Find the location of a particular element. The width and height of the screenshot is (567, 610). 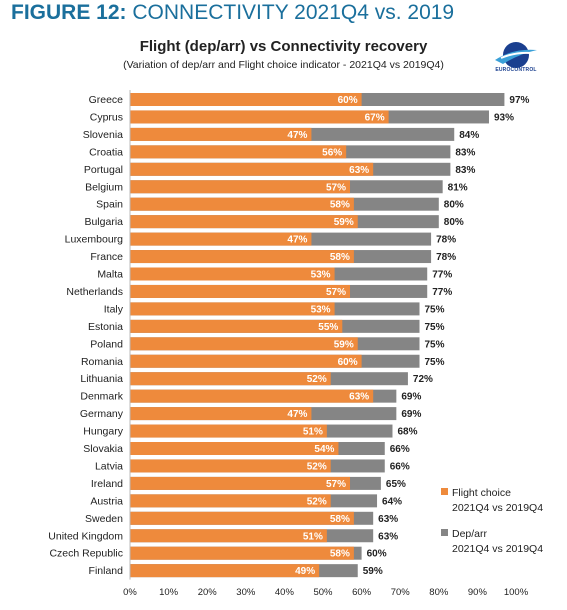

category-label: Belgium is located at coordinates (104, 187).